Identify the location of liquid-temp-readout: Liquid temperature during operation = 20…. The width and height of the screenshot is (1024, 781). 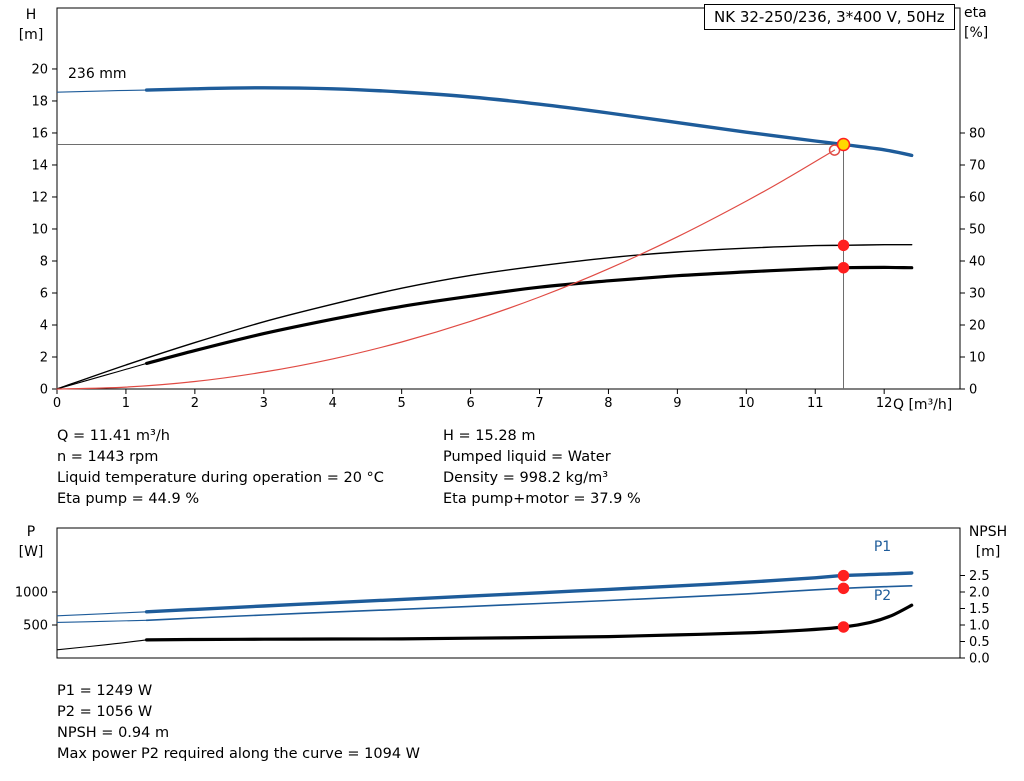
(220, 478).